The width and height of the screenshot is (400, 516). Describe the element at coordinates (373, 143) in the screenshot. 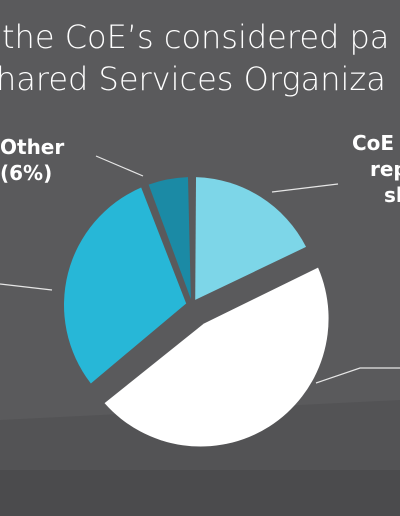

I see `coe-label-line-1: CoE` at that location.